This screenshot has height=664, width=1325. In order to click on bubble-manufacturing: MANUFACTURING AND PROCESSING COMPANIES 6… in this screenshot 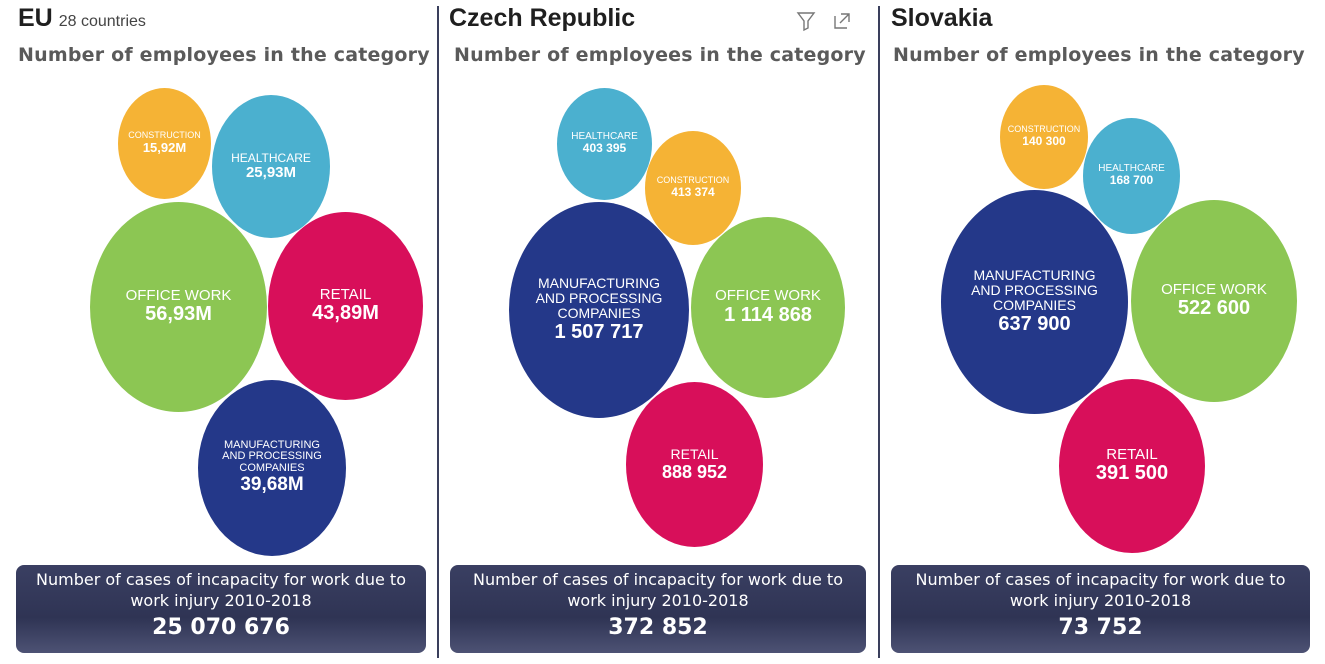, I will do `click(1034, 302)`.